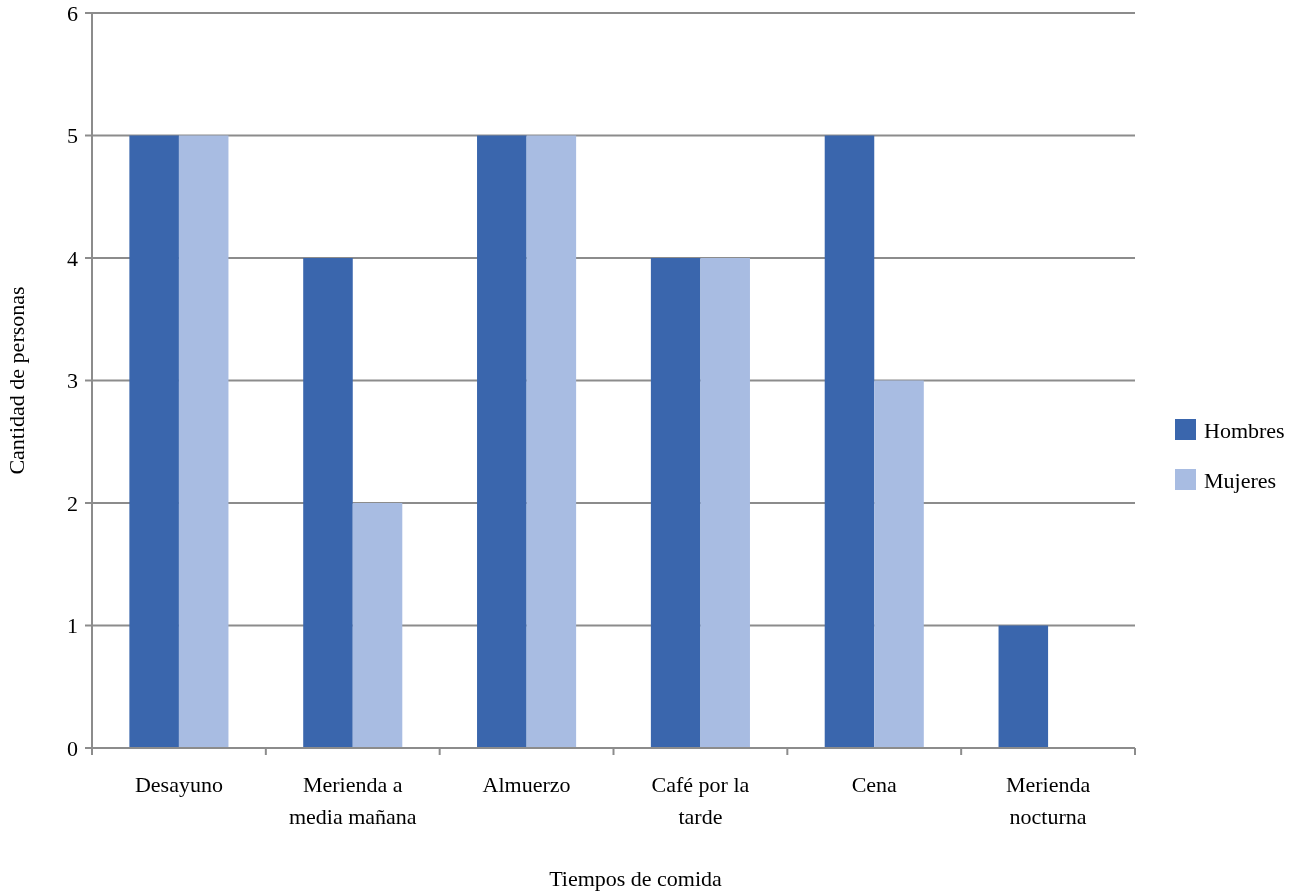 The width and height of the screenshot is (1311, 892). What do you see at coordinates (72, 503) in the screenshot?
I see `y-tick-label: 2` at bounding box center [72, 503].